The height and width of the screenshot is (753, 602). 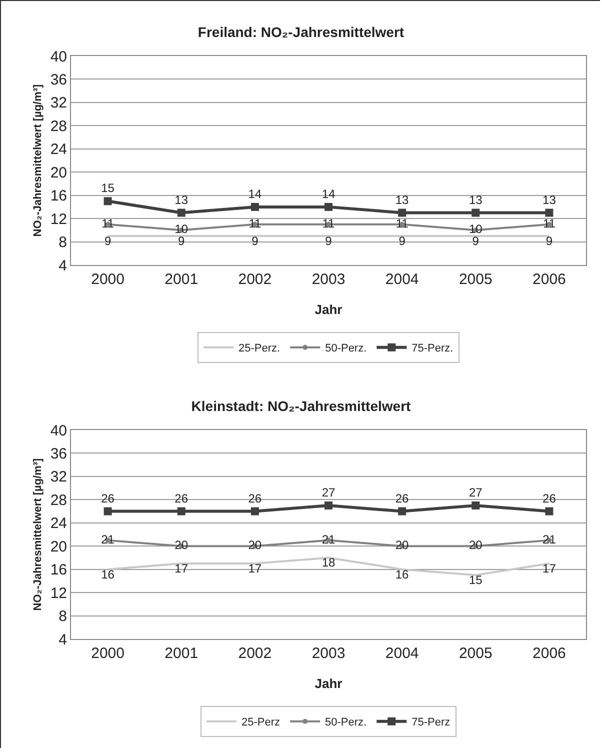 I want to click on legend-label: 25-Perz., so click(x=259, y=348).